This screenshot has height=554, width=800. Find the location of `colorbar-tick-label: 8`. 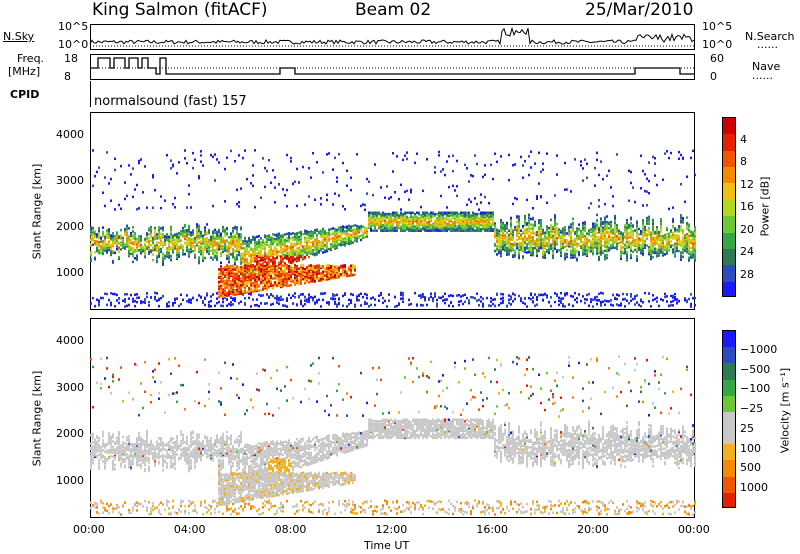

colorbar-tick-label: 8 is located at coordinates (743, 161).